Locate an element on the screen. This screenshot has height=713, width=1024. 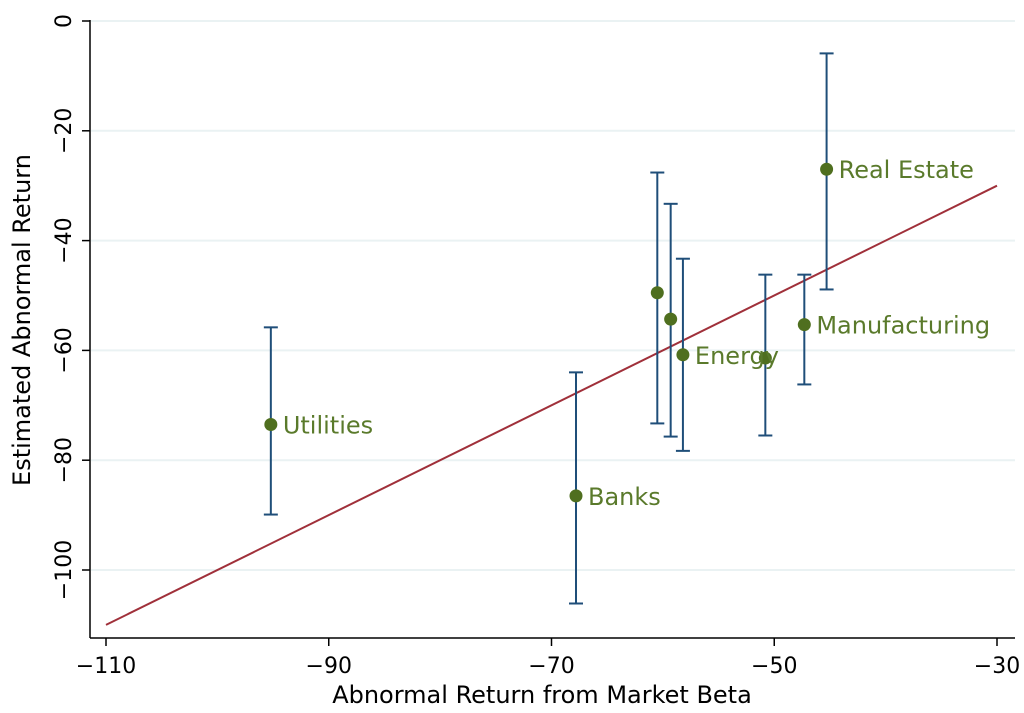
point-label: Manufacturing is located at coordinates (903, 326).